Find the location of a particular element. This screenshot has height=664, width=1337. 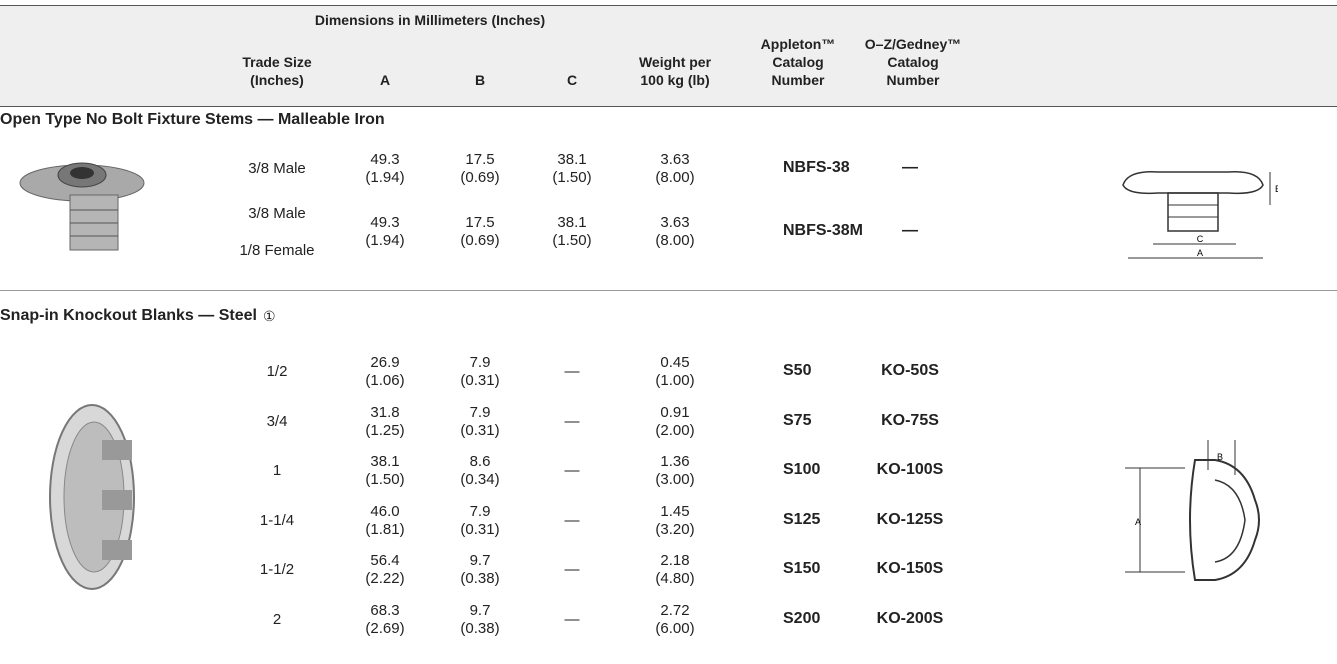

column-header: B is located at coordinates (480, 80).